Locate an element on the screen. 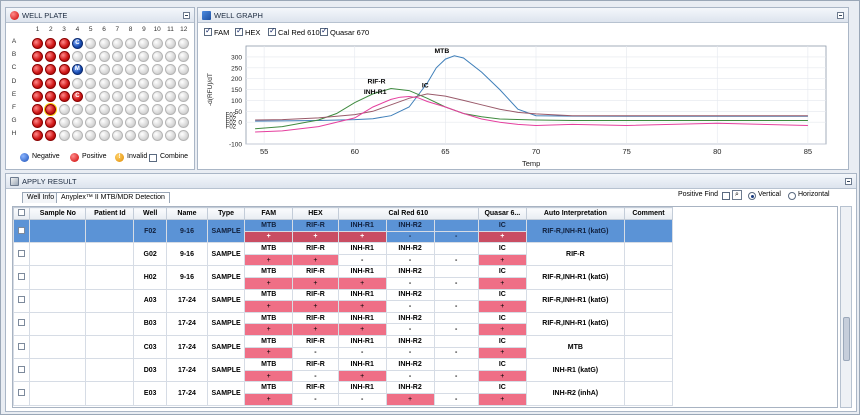 The width and height of the screenshot is (860, 415). well-D1 is located at coordinates (37, 83).